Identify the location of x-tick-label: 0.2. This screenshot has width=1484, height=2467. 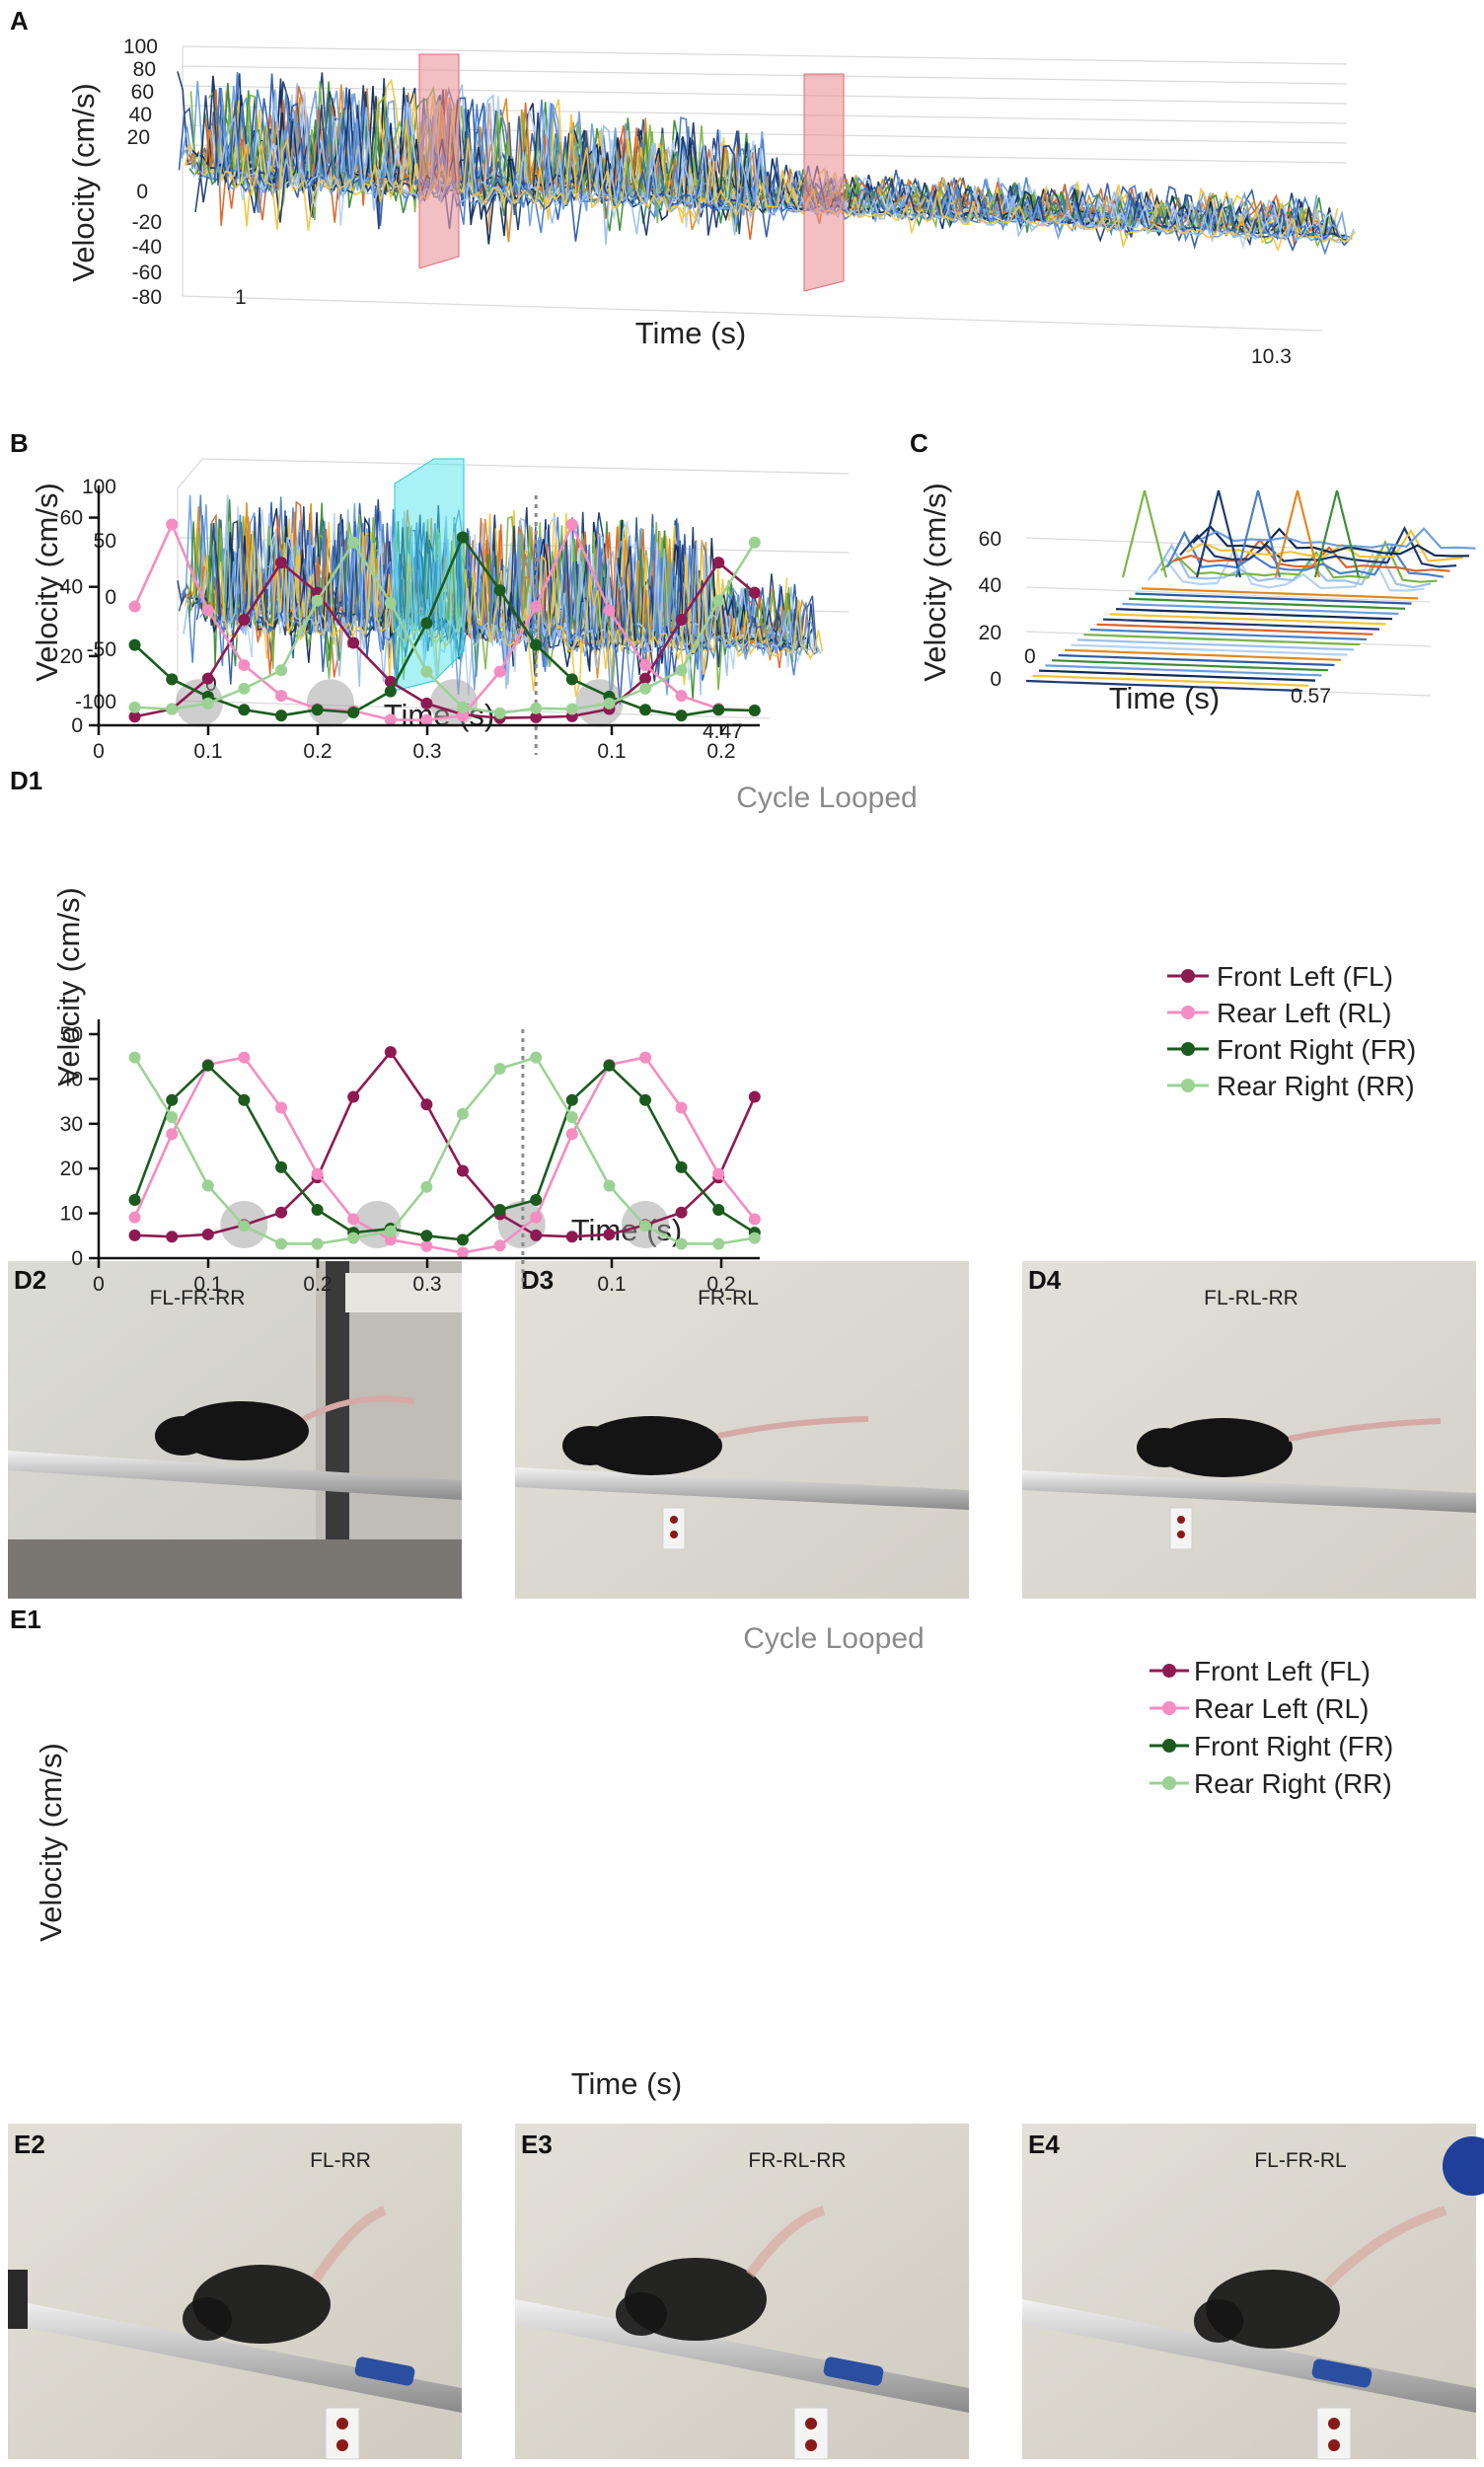
(317, 1284).